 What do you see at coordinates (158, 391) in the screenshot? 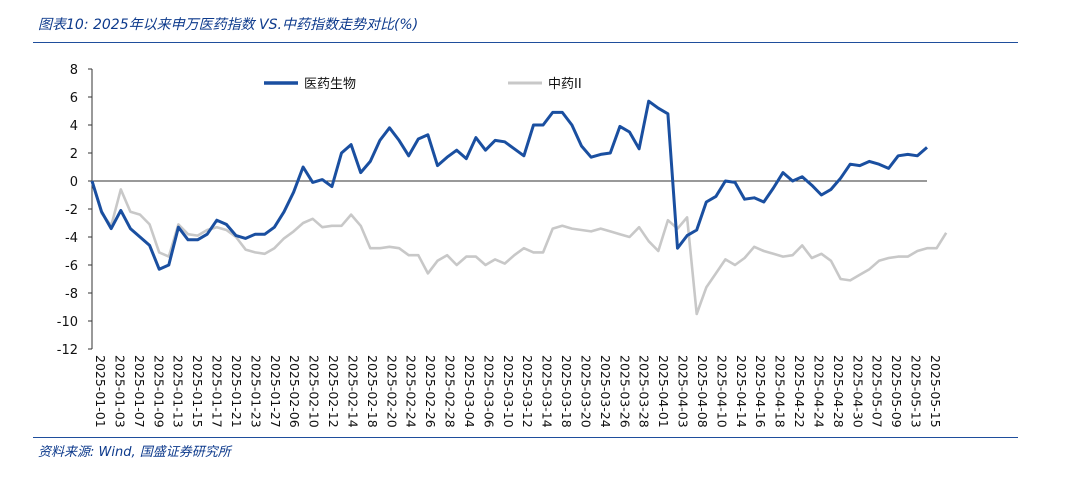
I see `x-tick-label: 2025-01-09` at bounding box center [158, 391].